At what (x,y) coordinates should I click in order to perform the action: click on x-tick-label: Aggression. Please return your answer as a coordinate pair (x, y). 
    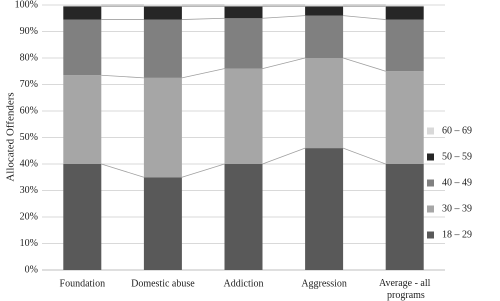
    Looking at the image, I should click on (324, 283).